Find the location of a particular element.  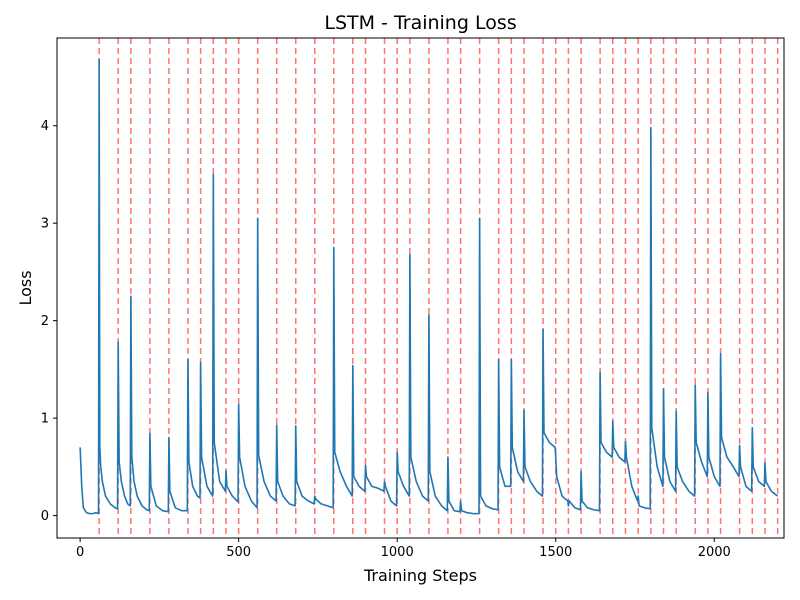

x-tick-label-0: 0 is located at coordinates (80, 552).